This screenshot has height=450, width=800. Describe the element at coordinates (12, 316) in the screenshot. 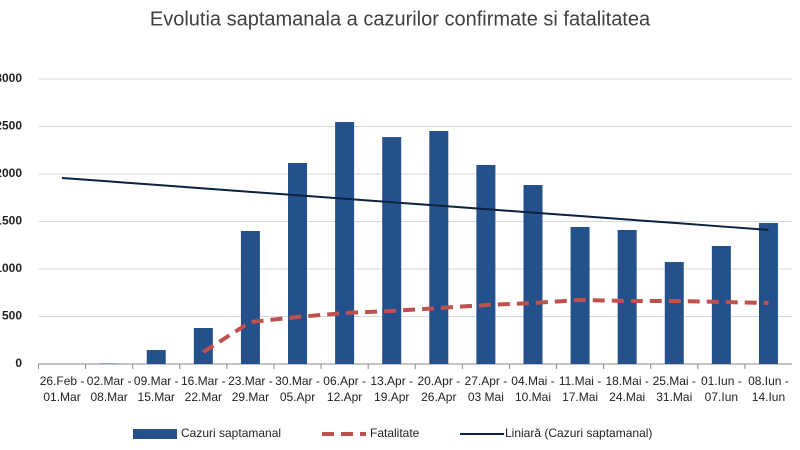

I see `y-tick-label: 500` at that location.